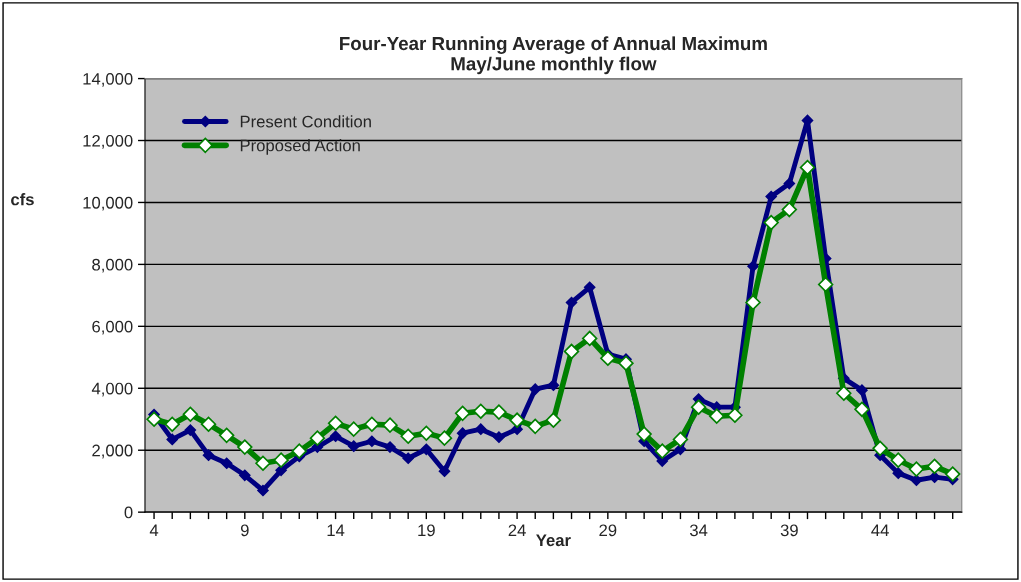 Image resolution: width=1021 pixels, height=582 pixels. What do you see at coordinates (108, 79) in the screenshot?
I see `y-tick-label: 14,000` at bounding box center [108, 79].